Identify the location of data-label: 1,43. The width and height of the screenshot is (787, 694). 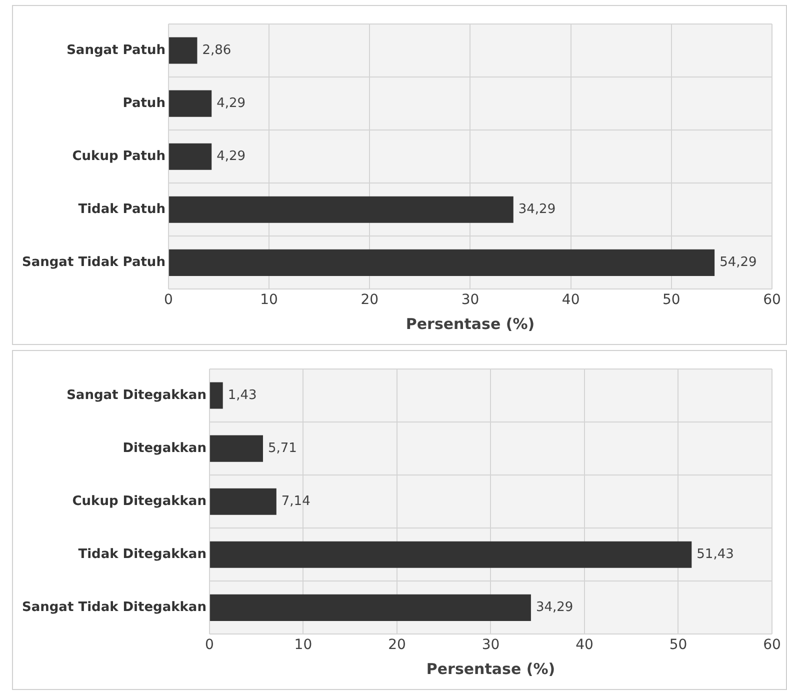
(242, 395).